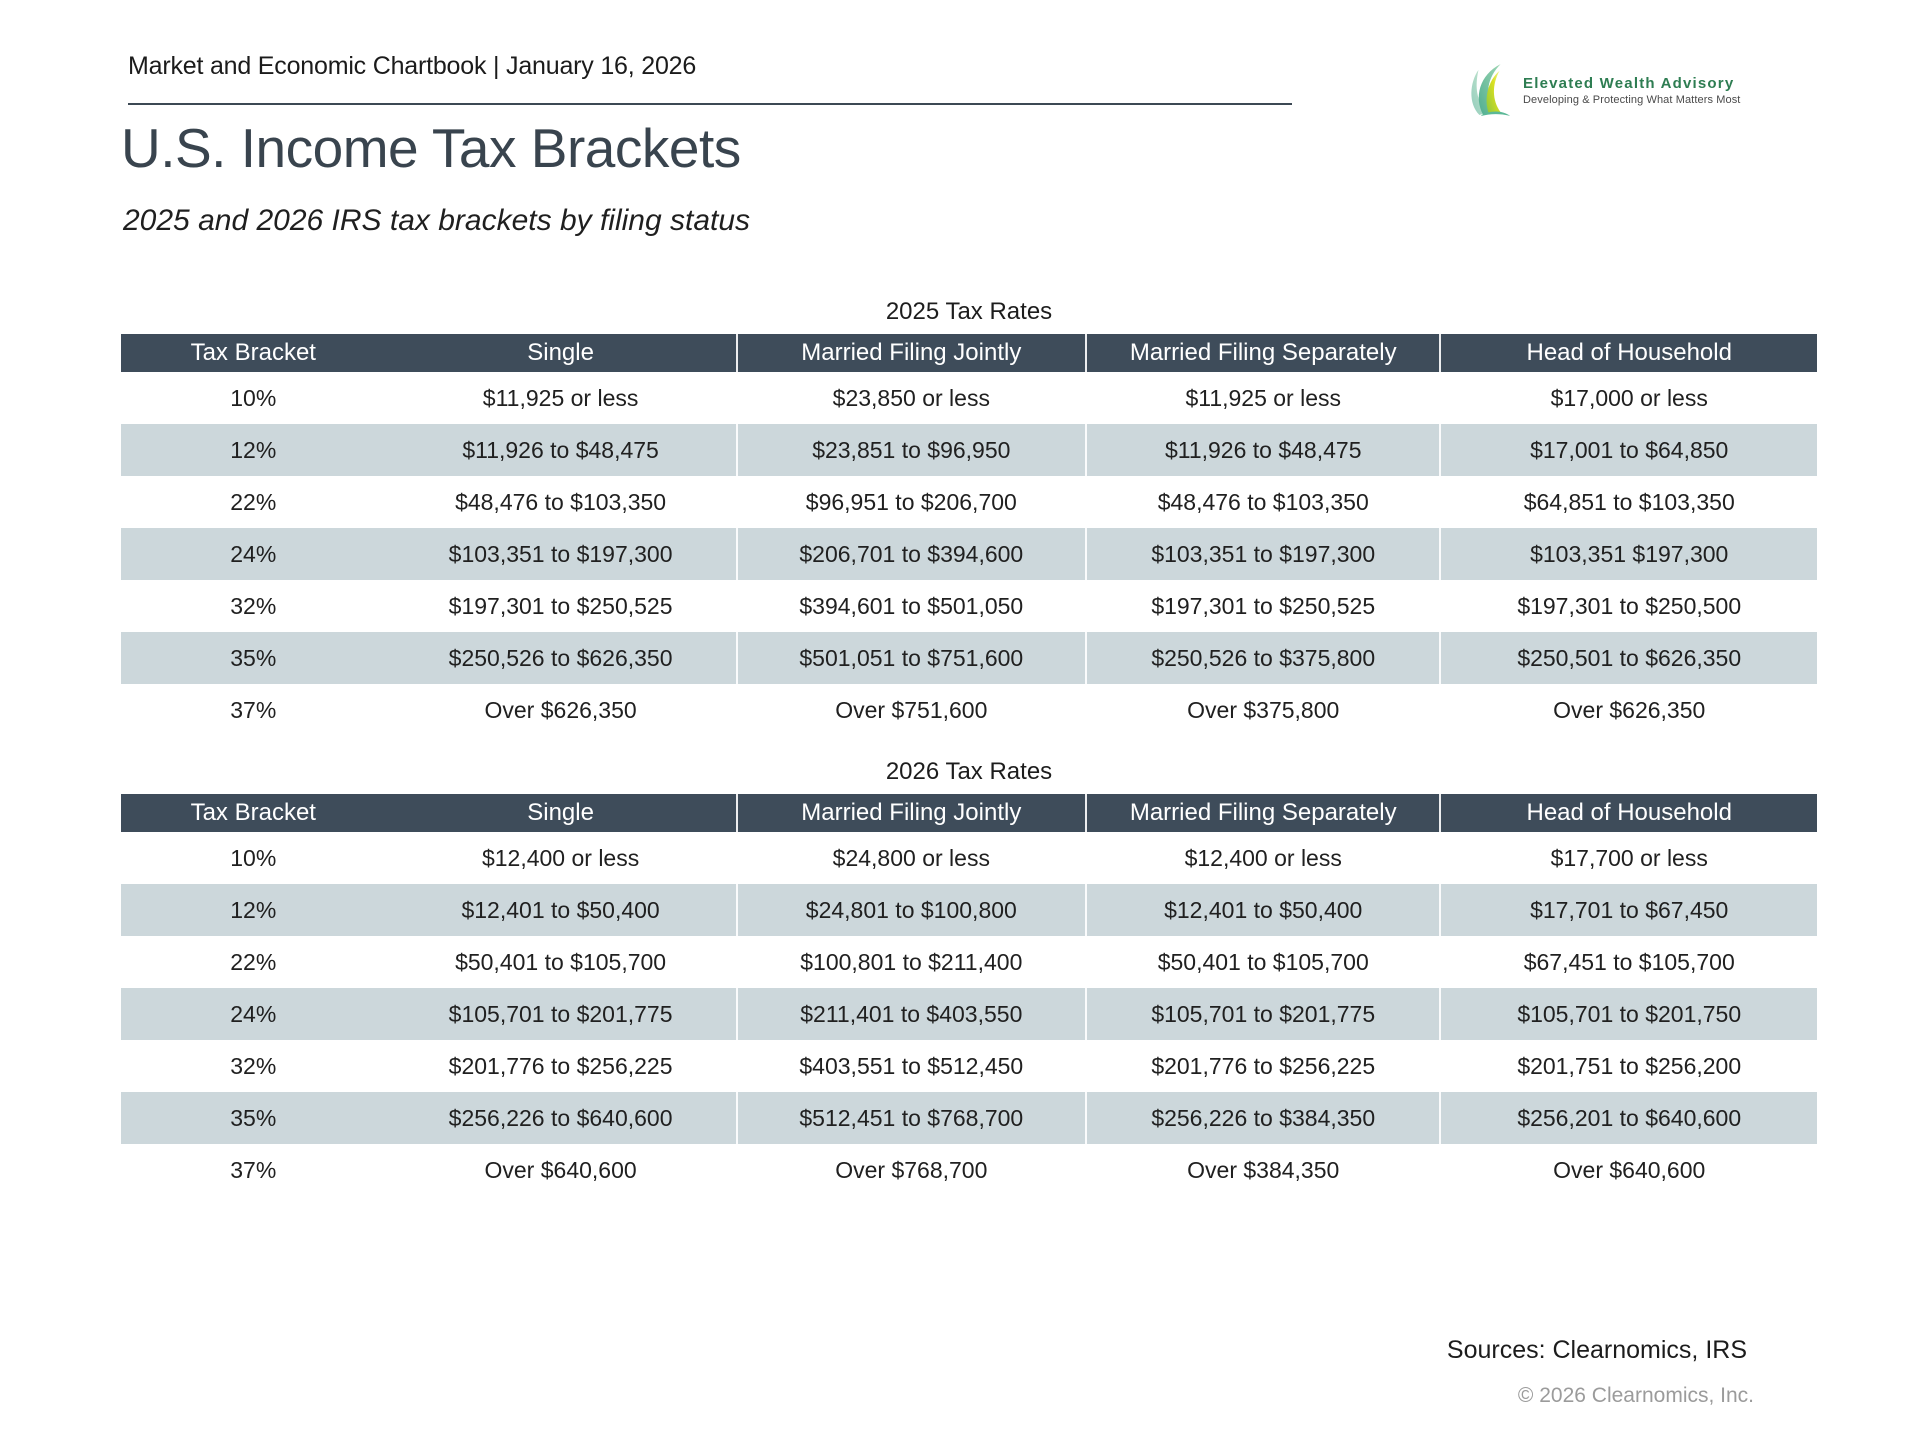  I want to click on page-title: U.S. Income Tax Brackets, so click(431, 148).